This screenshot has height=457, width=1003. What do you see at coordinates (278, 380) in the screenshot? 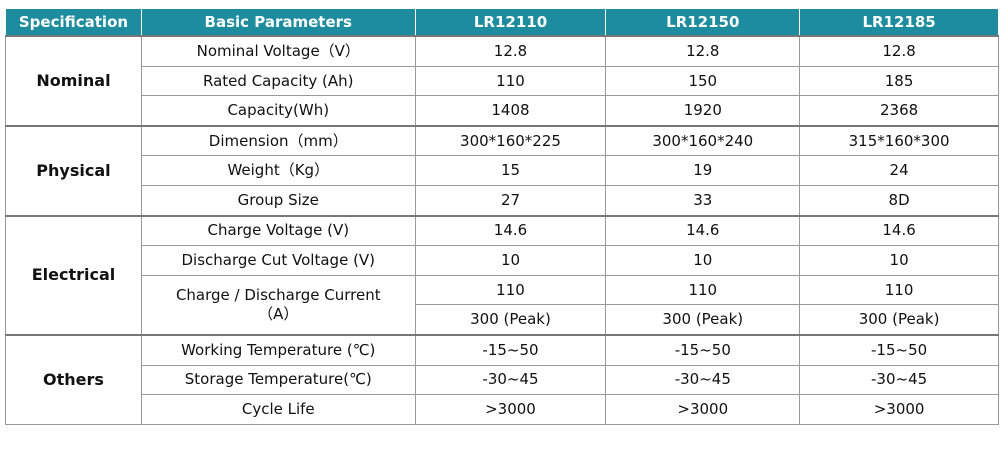
I see `parameter: Storage Temperature(℃)` at bounding box center [278, 380].